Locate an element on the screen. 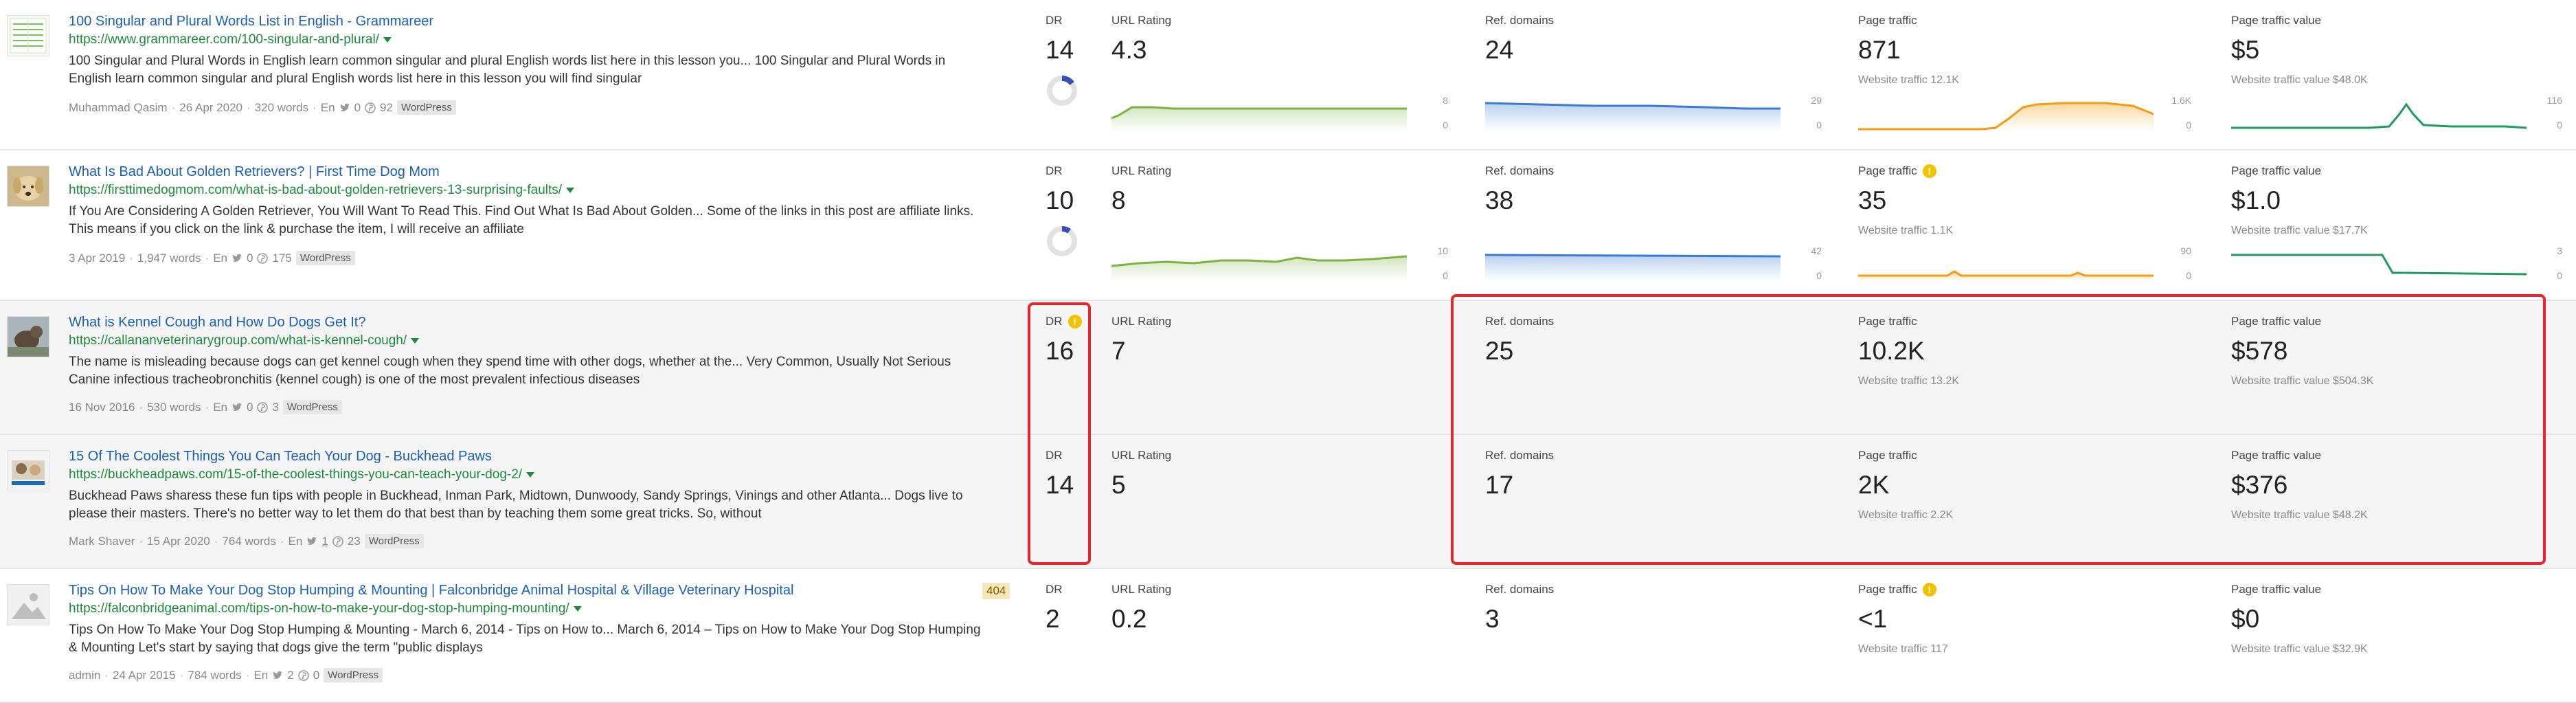  author: Mark Shaver is located at coordinates (102, 541).